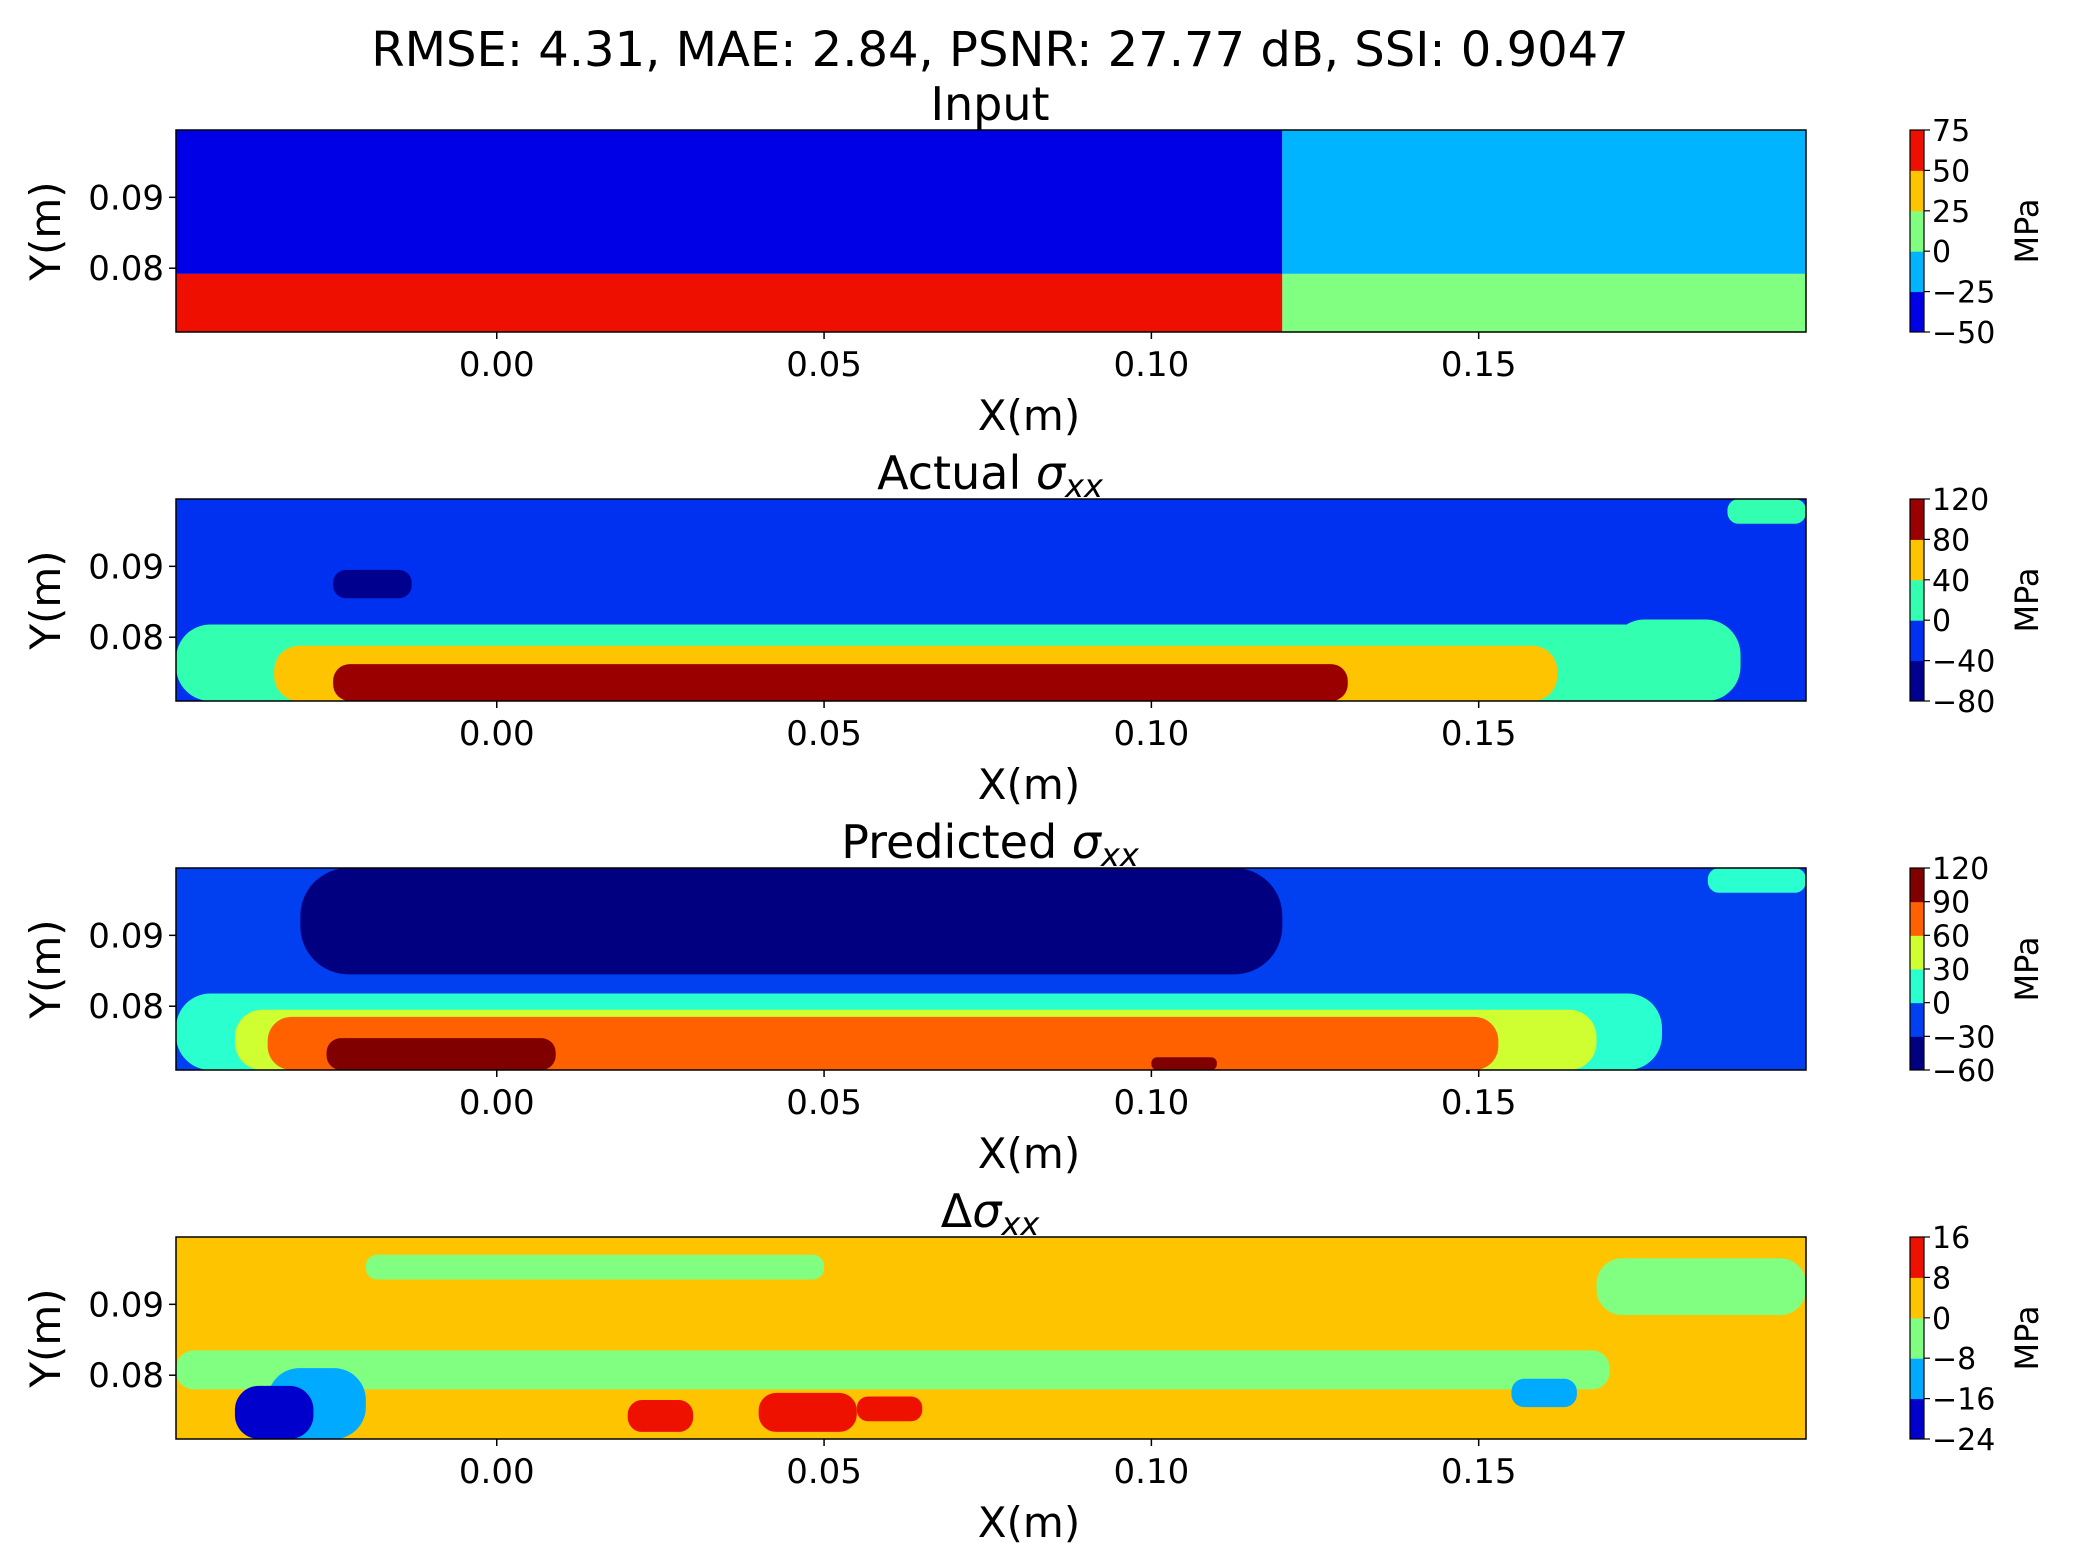 The height and width of the screenshot is (1549, 2098). Describe the element at coordinates (1977, 232) in the screenshot. I see `colorbar: −50 −25 0 25 50 75 MPa` at that location.